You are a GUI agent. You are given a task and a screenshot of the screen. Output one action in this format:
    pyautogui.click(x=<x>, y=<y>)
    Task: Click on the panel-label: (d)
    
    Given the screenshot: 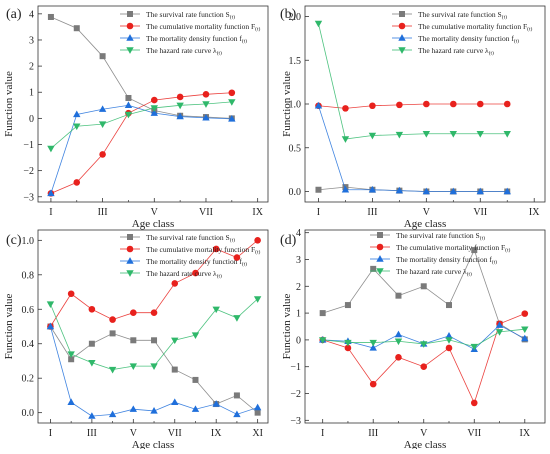 What is the action you would take?
    pyautogui.click(x=288, y=240)
    